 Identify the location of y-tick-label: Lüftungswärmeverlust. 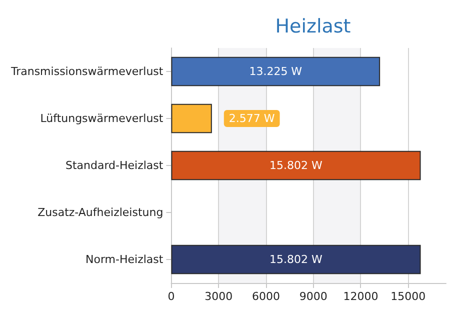
(102, 118).